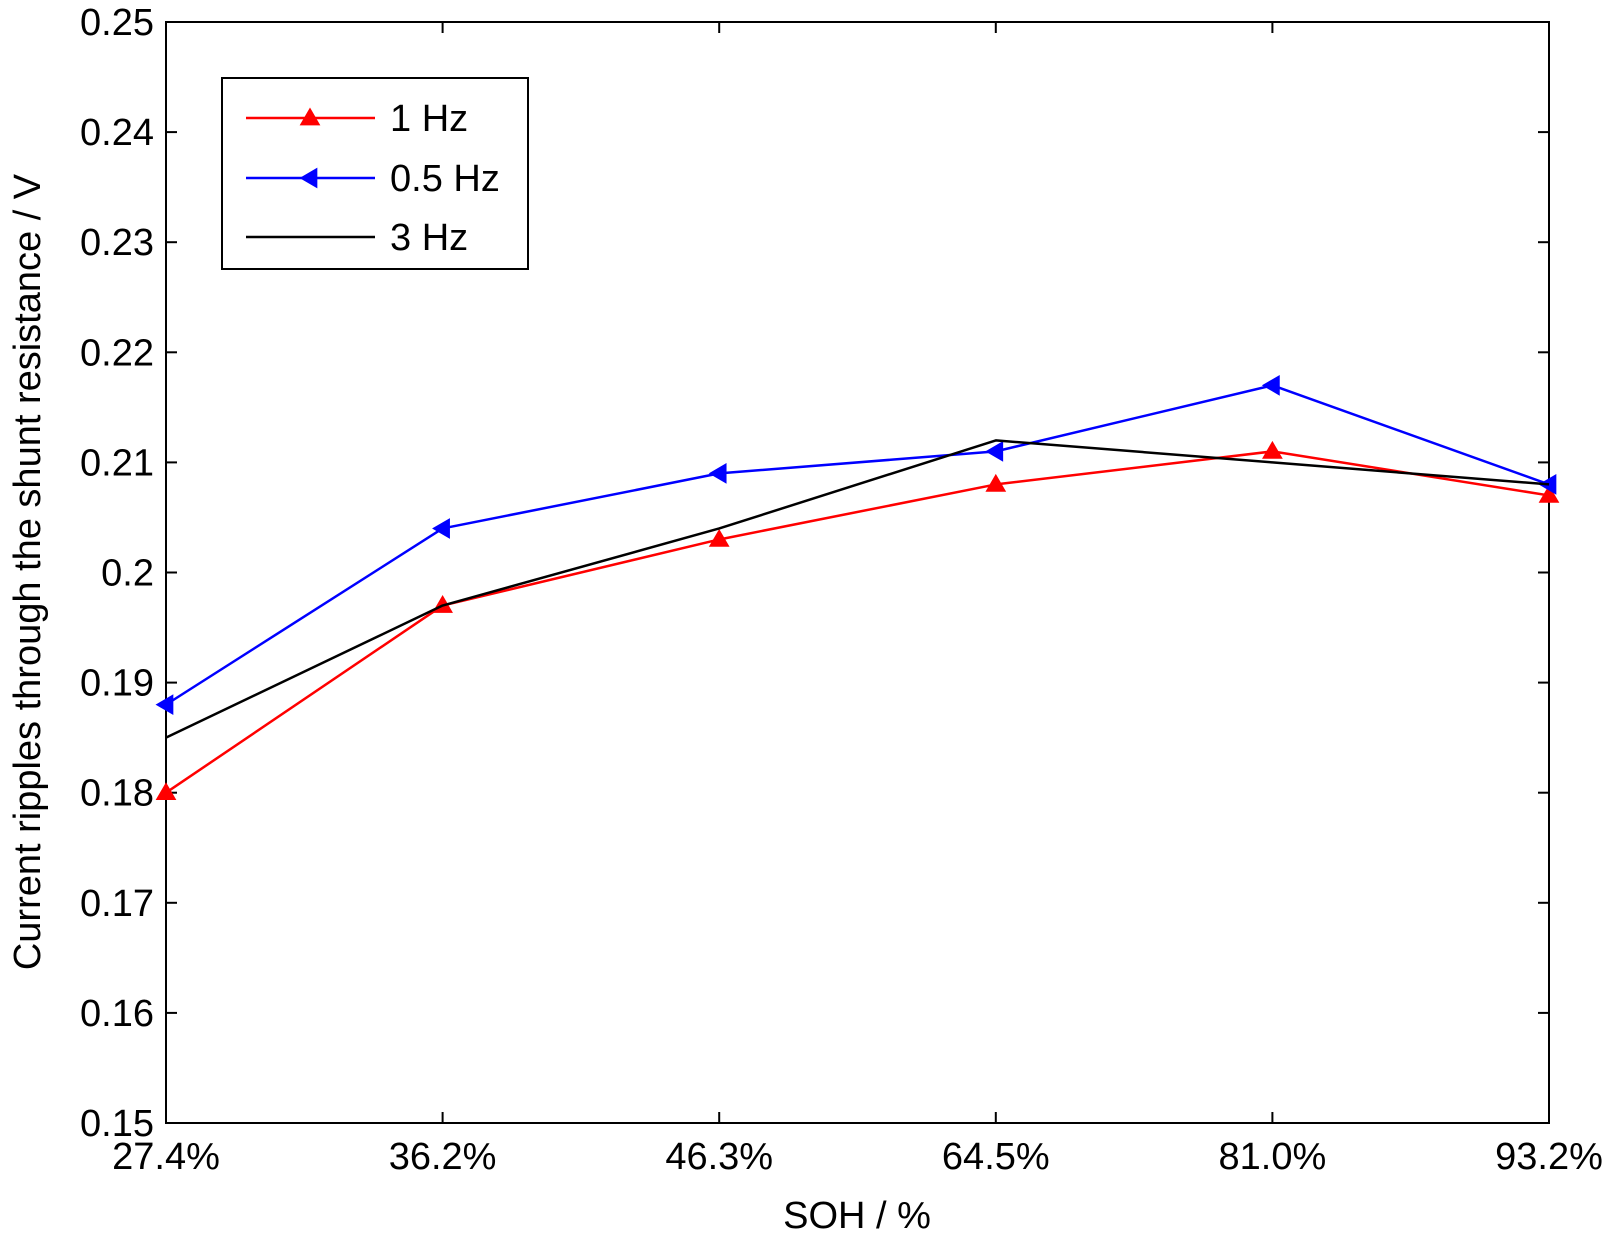 The height and width of the screenshot is (1238, 1614). I want to click on x-tick-label: 81.0%, so click(1273, 1157).